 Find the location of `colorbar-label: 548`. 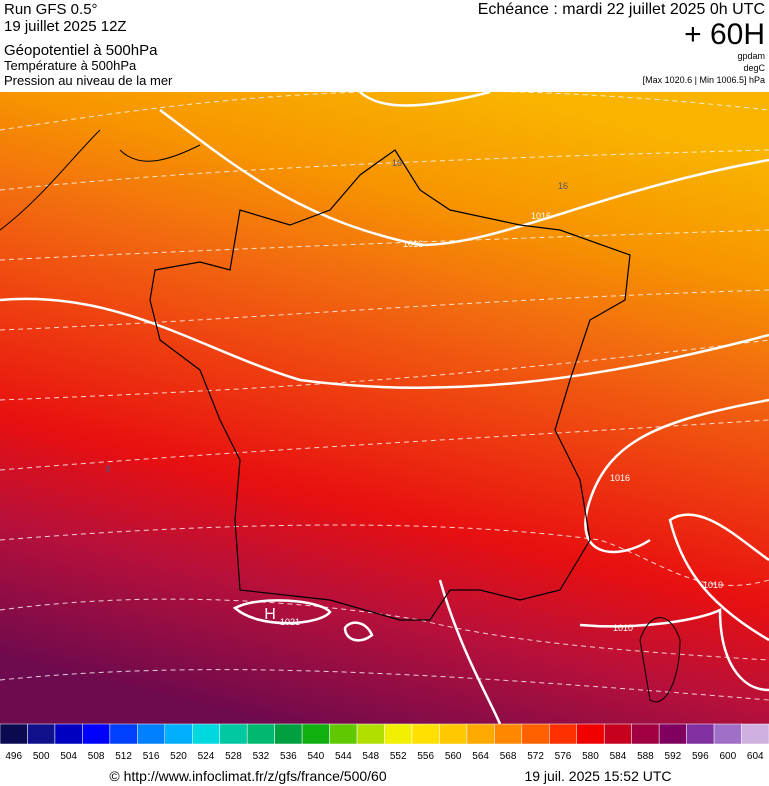

colorbar-label: 548 is located at coordinates (370, 756).